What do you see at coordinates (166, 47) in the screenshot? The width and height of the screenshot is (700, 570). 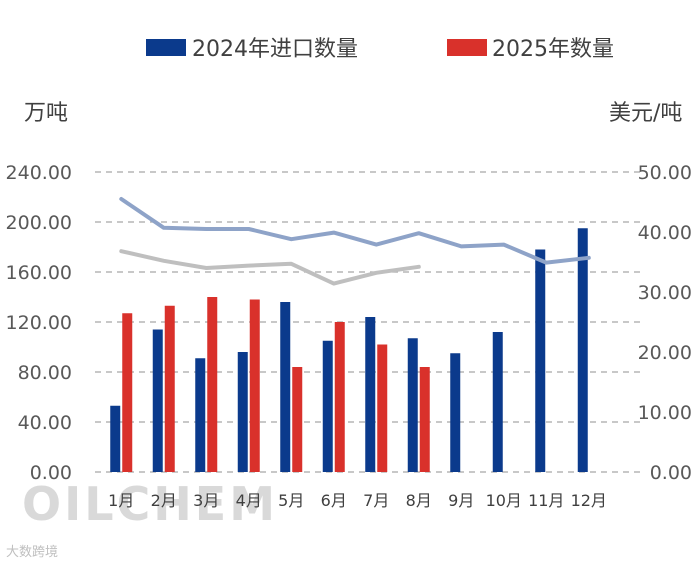 I see `legend-swatch-2024` at bounding box center [166, 47].